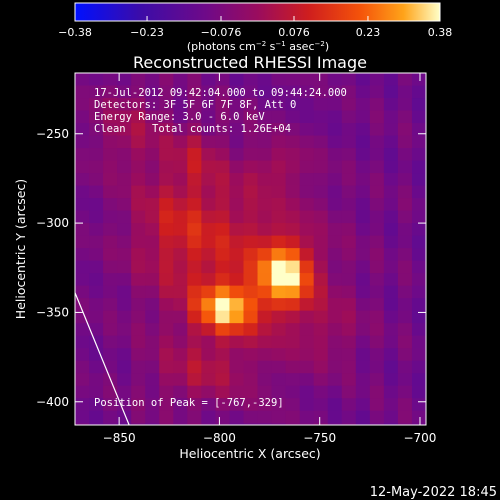 This screenshot has height=500, width=500. What do you see at coordinates (220, 93) in the screenshot?
I see `annotation-time-range: 17-Jul-2012 09:42:04.000 to 09:44:24.000` at bounding box center [220, 93].